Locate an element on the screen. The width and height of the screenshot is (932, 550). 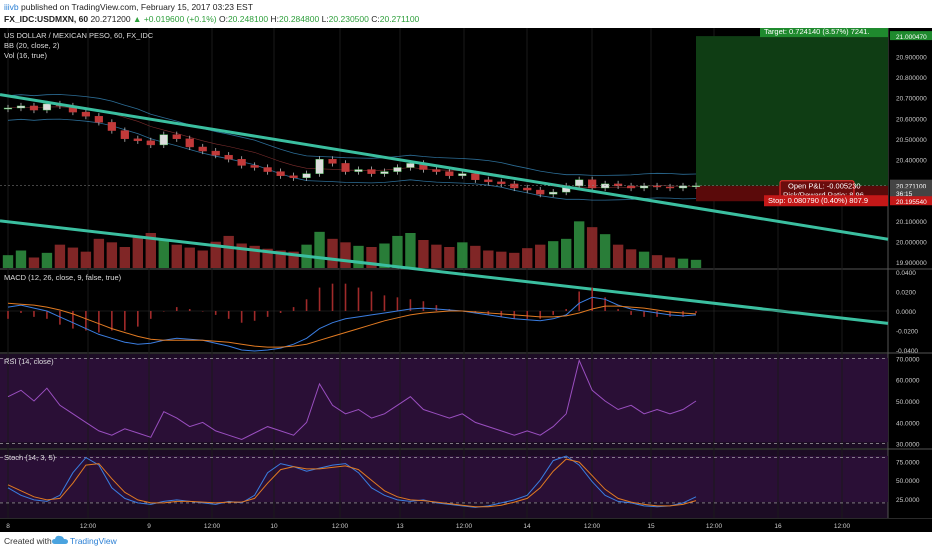
low-label: L: is located at coordinates (325, 19).